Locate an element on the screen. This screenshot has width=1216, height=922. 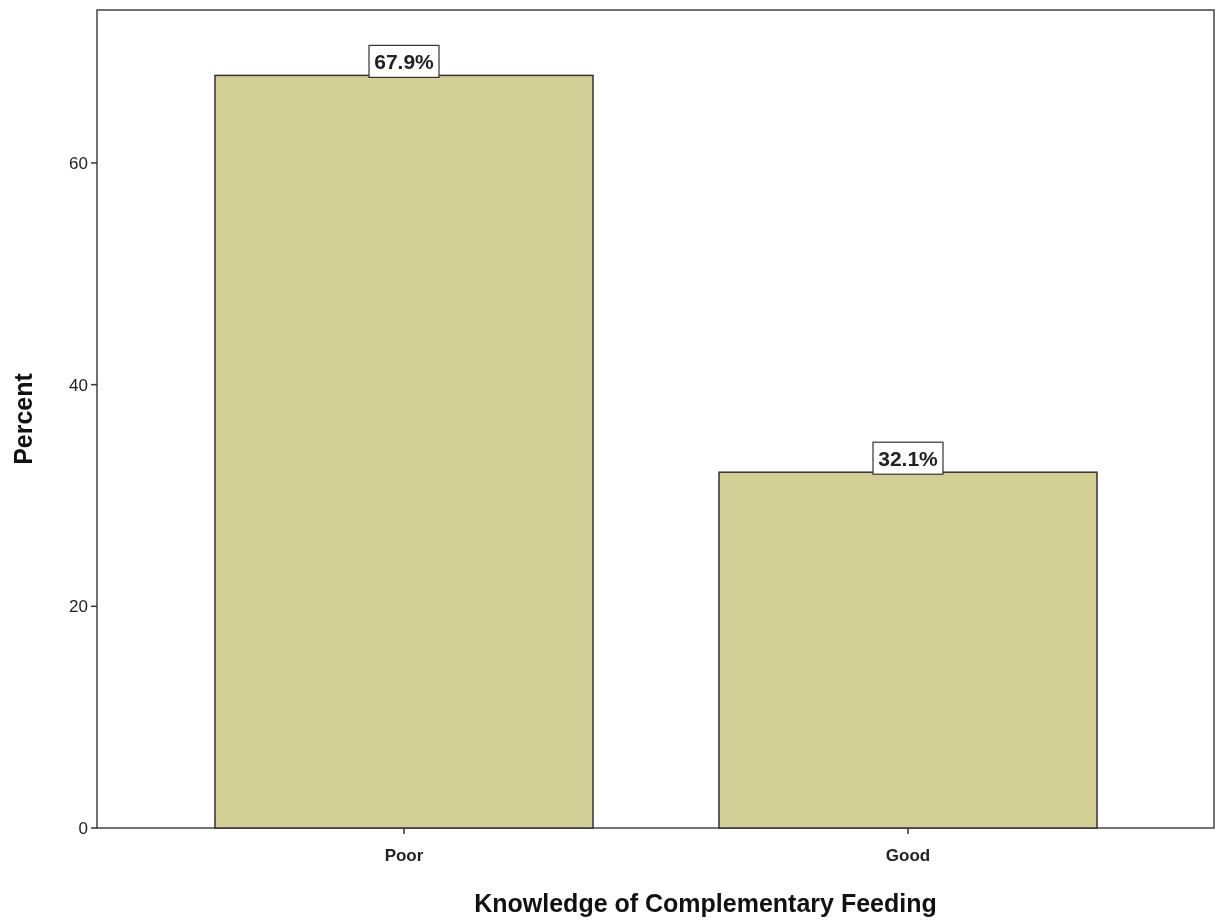
y-axis-title: Percent is located at coordinates (23, 418).